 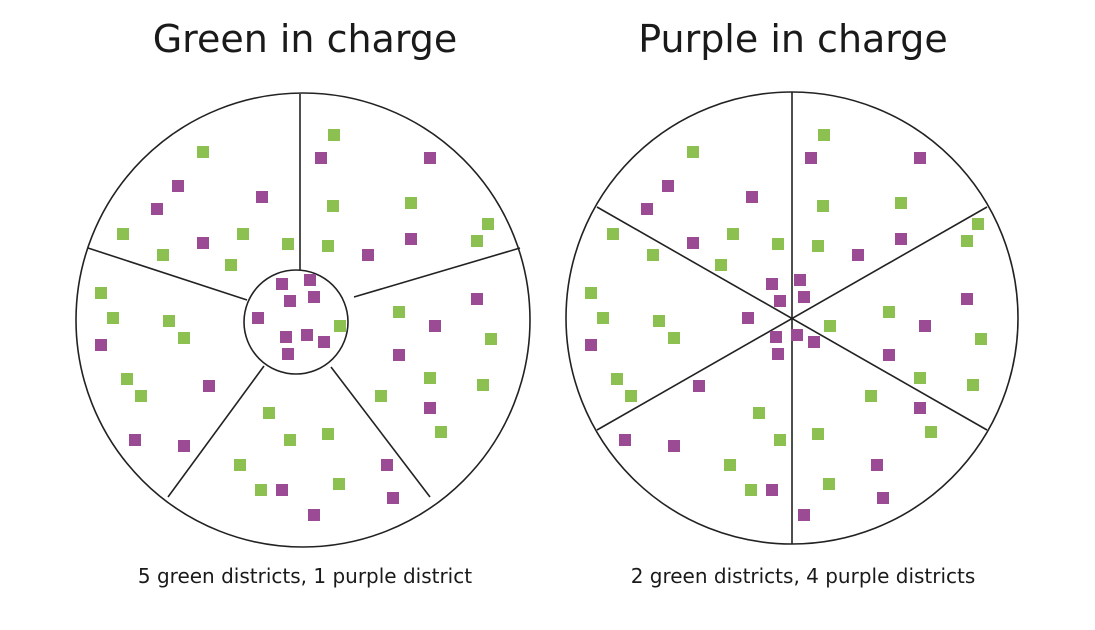 What do you see at coordinates (305, 576) in the screenshot?
I see `panel-caption: 5 green districts, 1 purple district` at bounding box center [305, 576].